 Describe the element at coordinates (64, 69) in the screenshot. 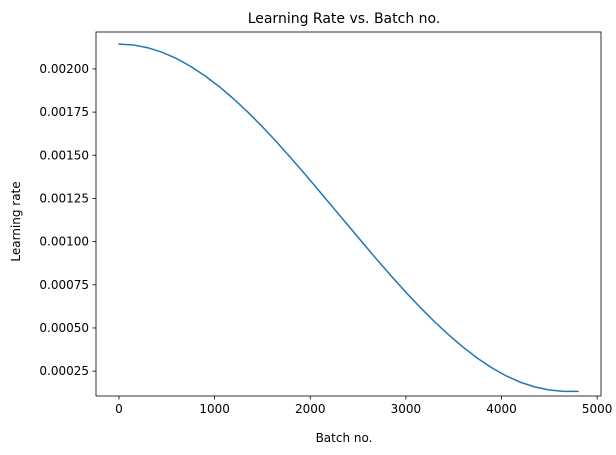

I see `y-tick-label: 0.00200` at that location.